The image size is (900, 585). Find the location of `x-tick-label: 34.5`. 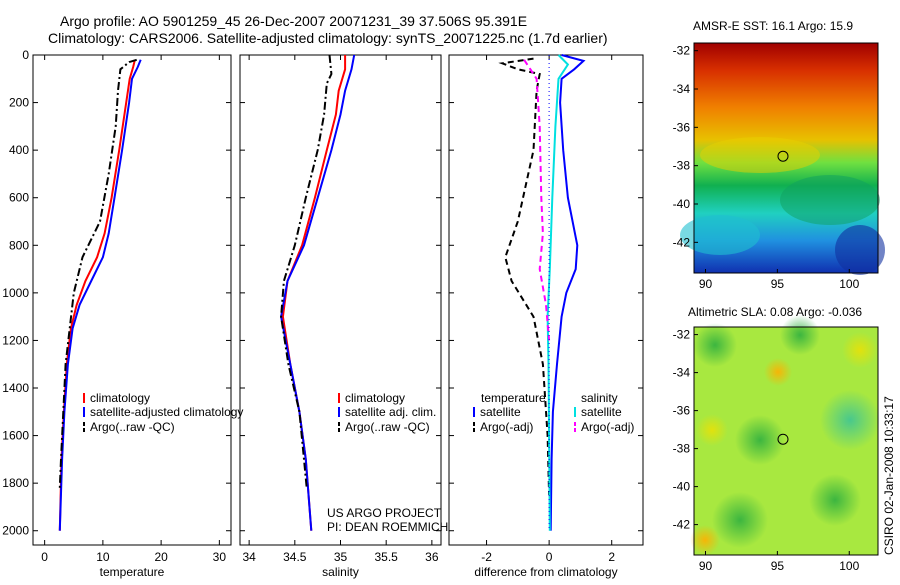

x-tick-label: 34.5 is located at coordinates (295, 557).